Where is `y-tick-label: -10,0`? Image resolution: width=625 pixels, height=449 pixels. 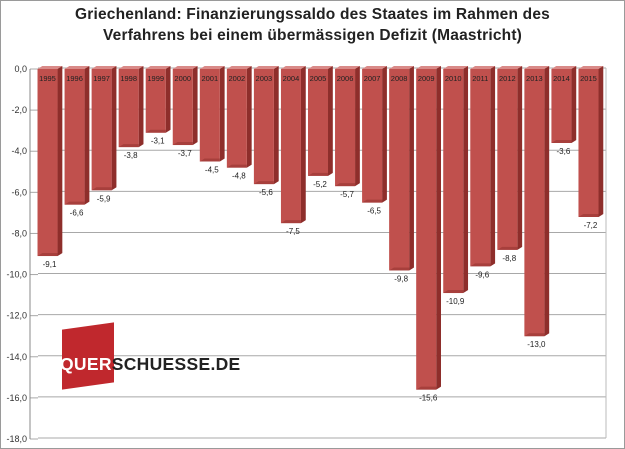
y-tick-label: -10,0 is located at coordinates (16, 275).